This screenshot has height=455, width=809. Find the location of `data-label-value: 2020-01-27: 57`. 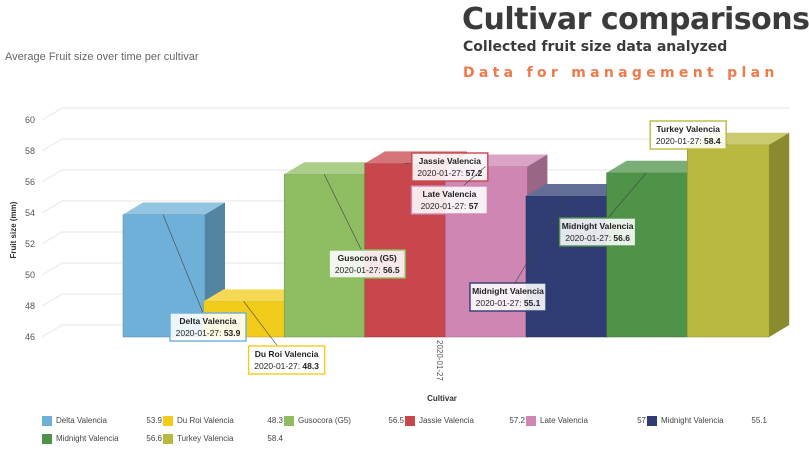

data-label-value: 2020-01-27: 57 is located at coordinates (450, 206).